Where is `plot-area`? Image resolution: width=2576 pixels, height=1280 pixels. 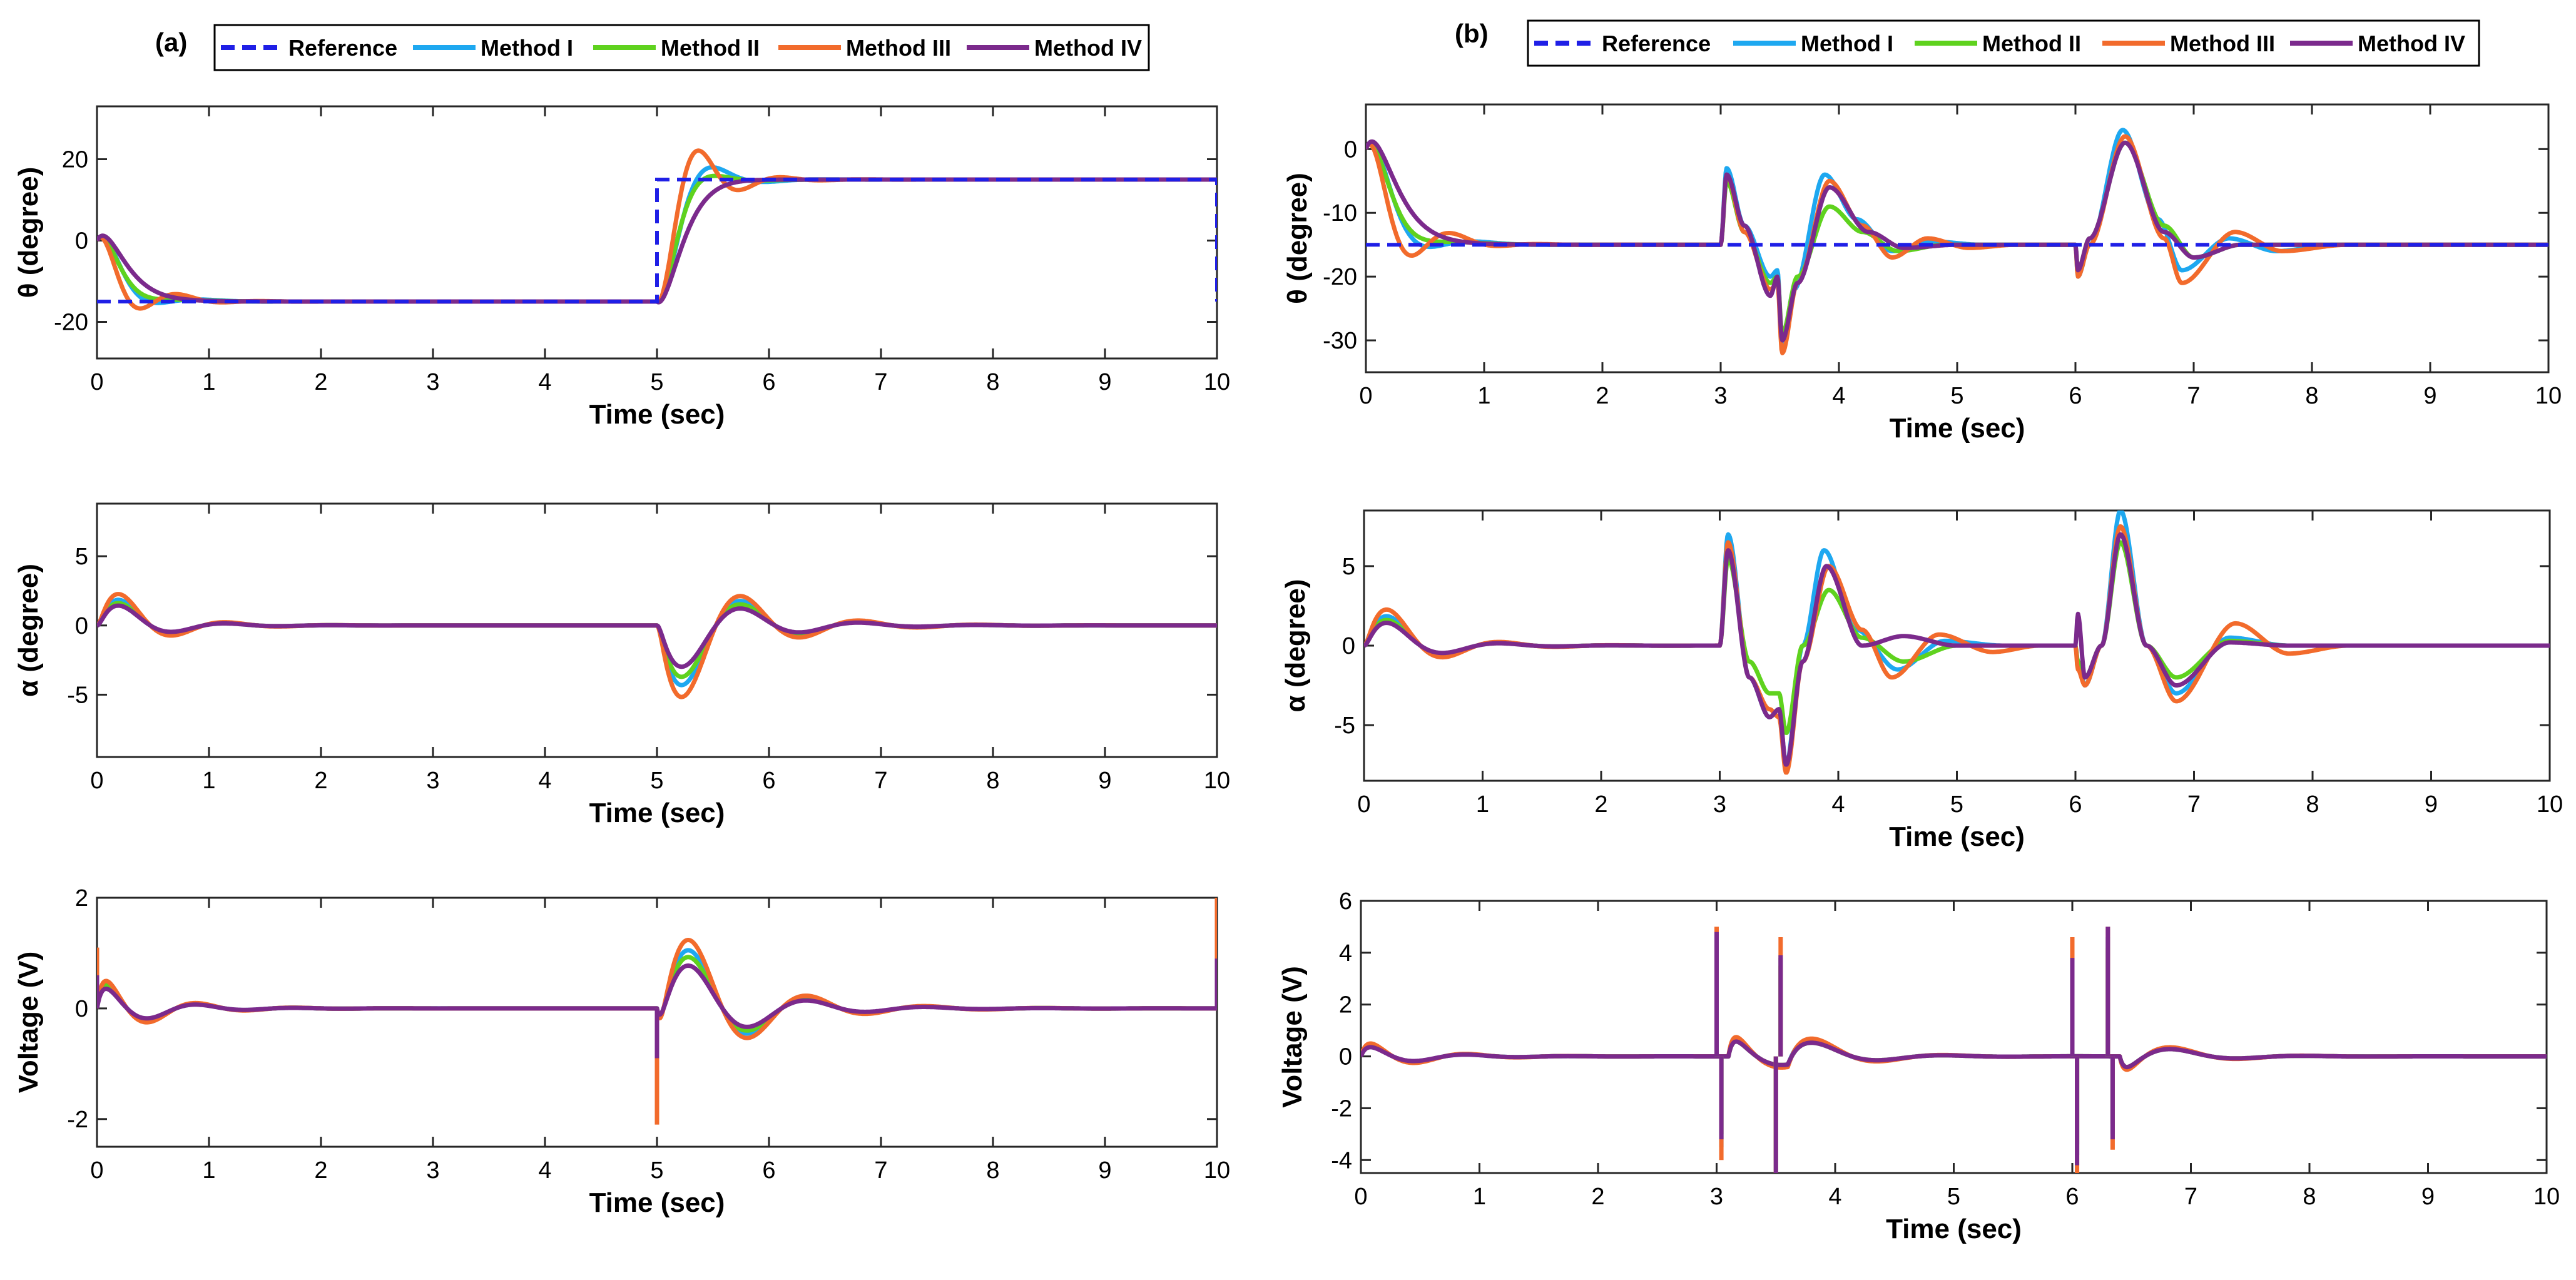
plot-area is located at coordinates (1958, 238).